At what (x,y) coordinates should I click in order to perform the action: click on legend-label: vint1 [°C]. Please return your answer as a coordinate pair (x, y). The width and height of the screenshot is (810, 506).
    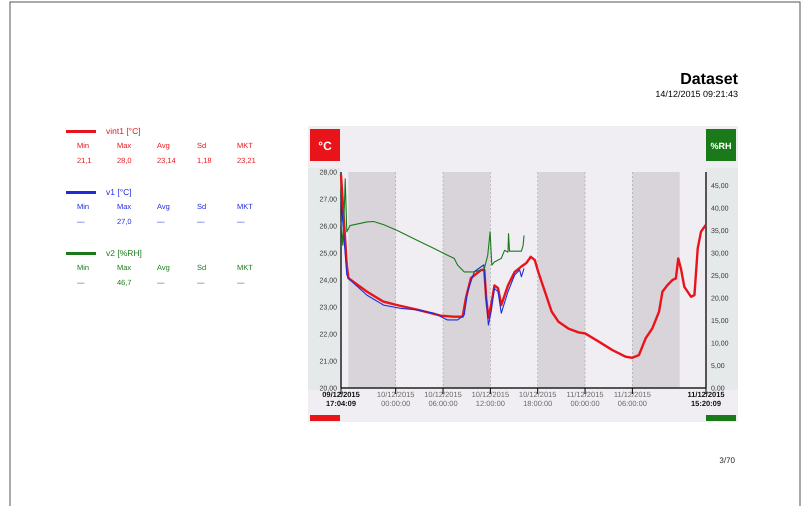
    Looking at the image, I should click on (123, 131).